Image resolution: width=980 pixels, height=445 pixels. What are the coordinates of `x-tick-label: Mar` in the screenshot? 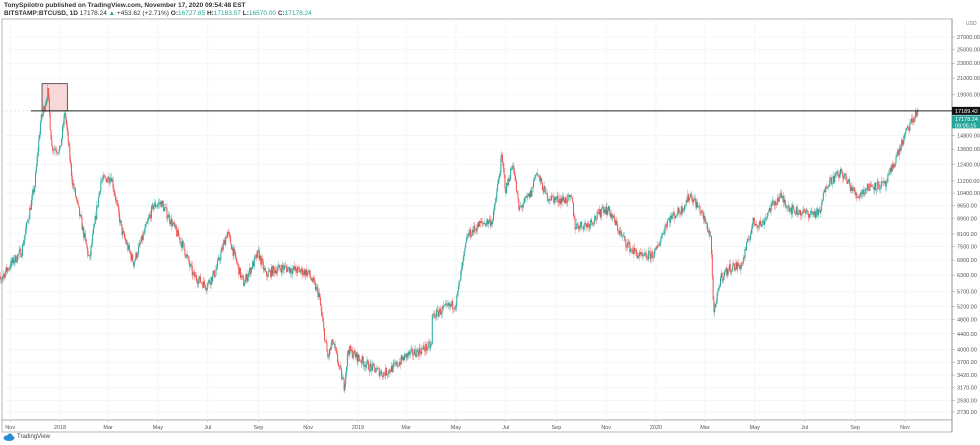 It's located at (705, 428).